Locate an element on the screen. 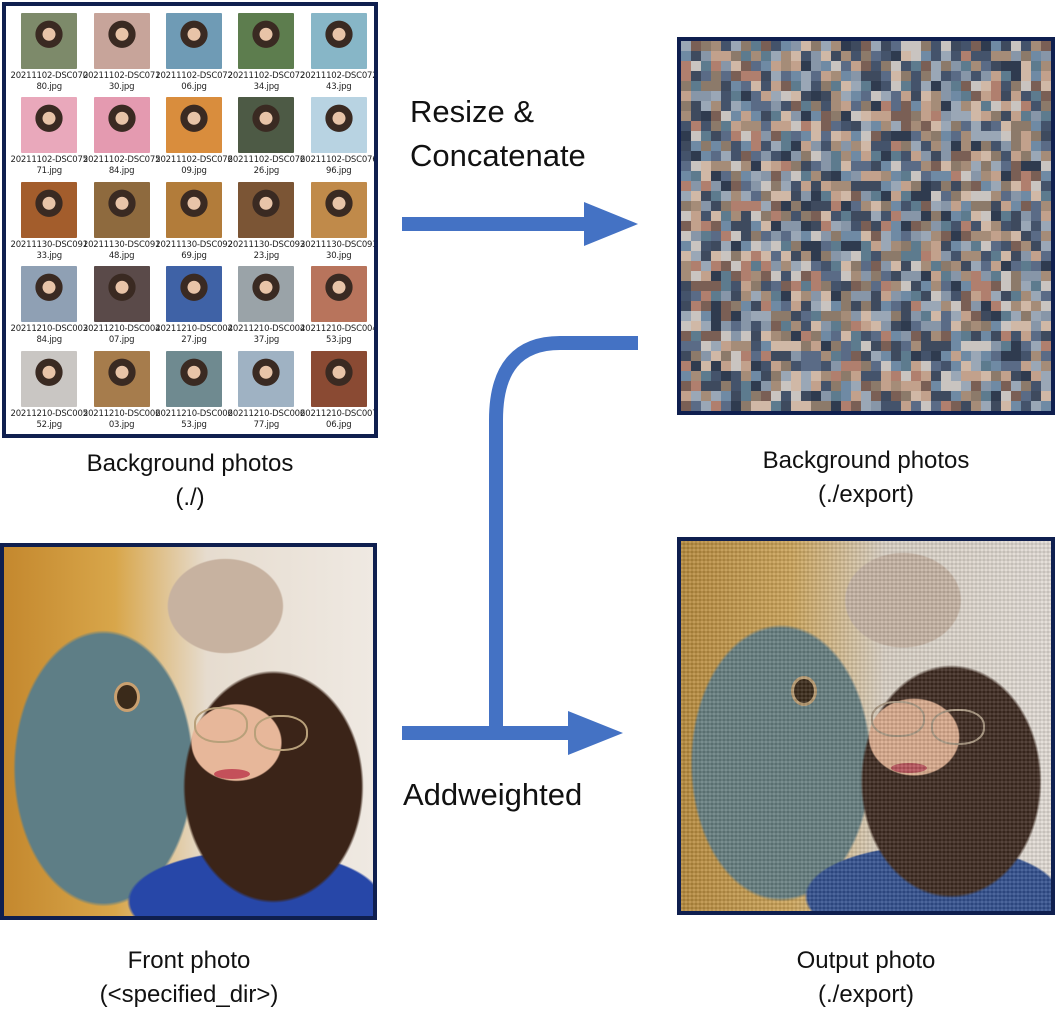  thumbnail-item: 20211130-DSC093 23.jpg is located at coordinates (266, 223).